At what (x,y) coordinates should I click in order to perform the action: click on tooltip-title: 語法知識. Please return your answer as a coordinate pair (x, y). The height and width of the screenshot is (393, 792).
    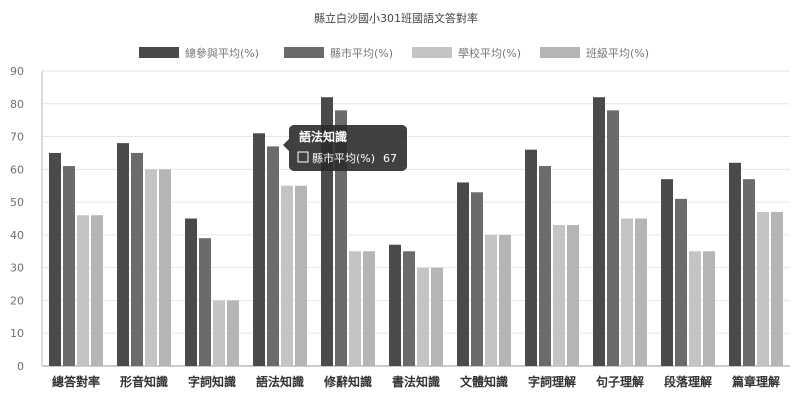
    Looking at the image, I should click on (323, 136).